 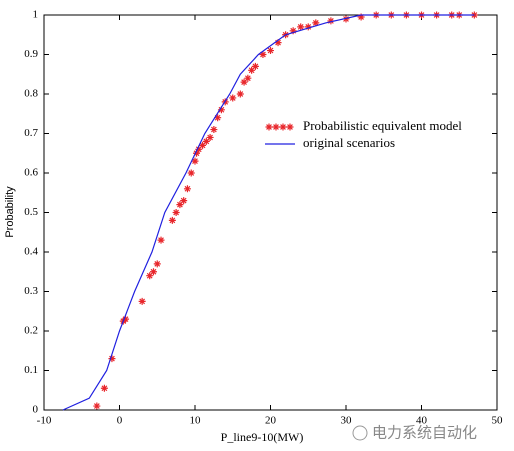 I want to click on y-tick-label: 1, so click(x=36, y=15).